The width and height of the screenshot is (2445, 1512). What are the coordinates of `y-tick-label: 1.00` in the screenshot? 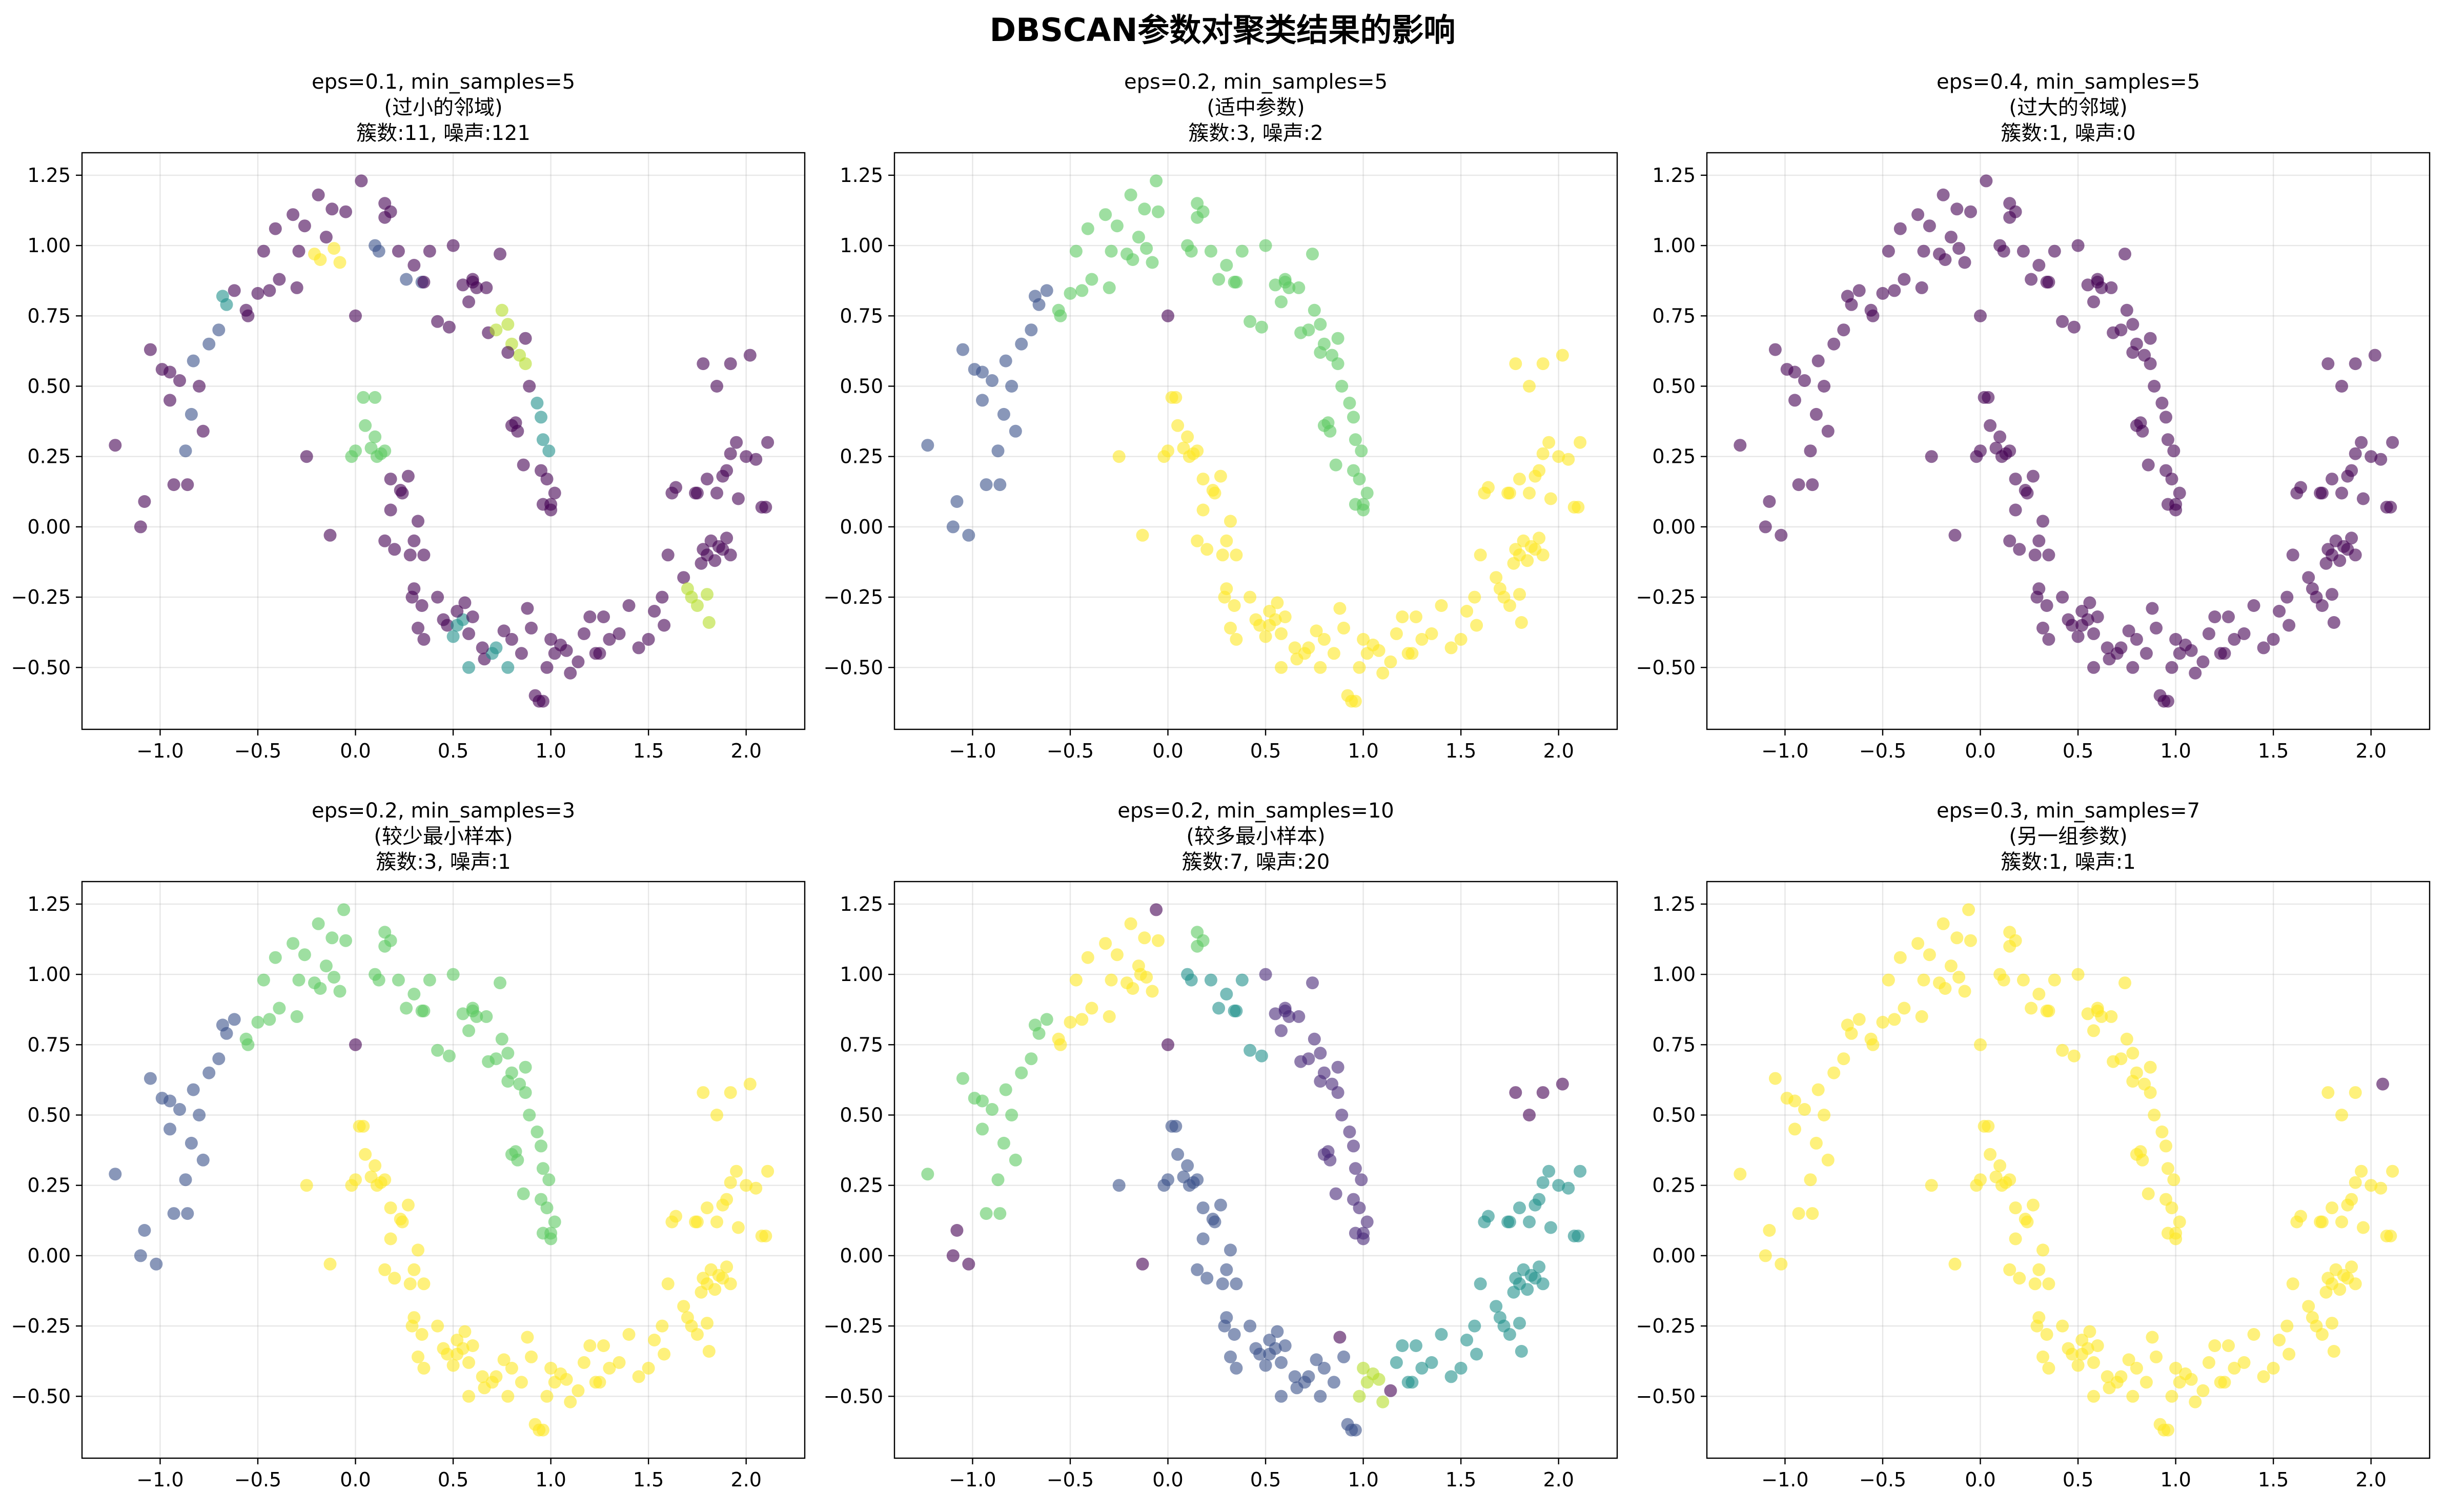 It's located at (49, 246).